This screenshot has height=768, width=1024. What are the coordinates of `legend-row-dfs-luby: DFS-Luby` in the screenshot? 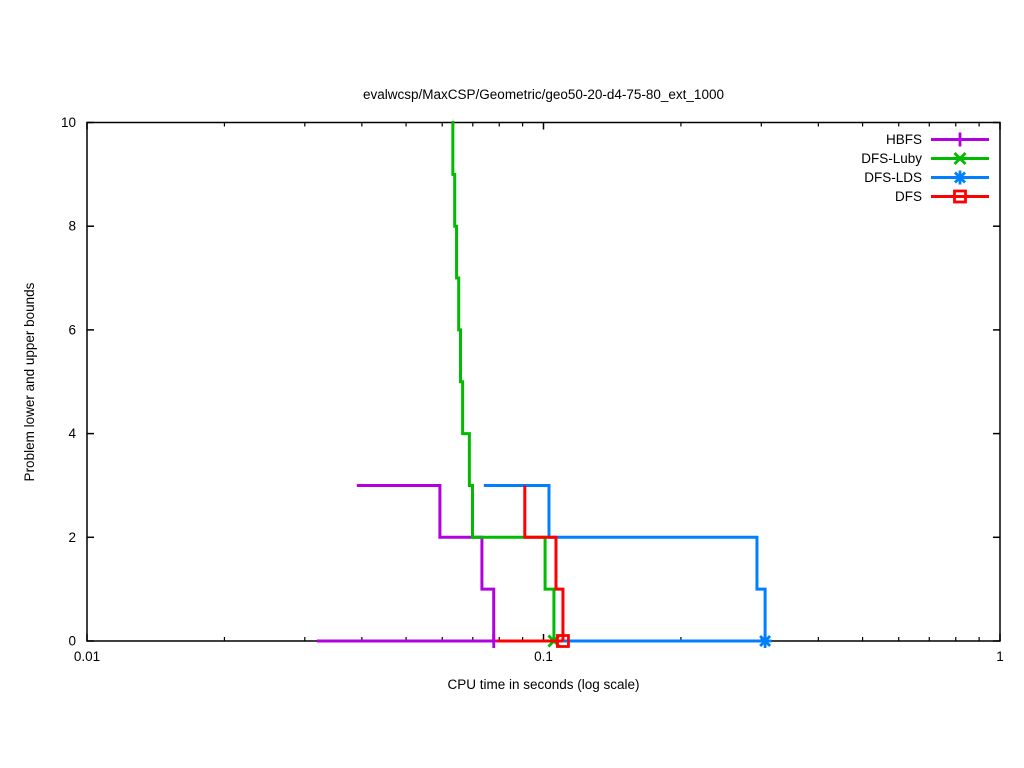 It's located at (926, 158).